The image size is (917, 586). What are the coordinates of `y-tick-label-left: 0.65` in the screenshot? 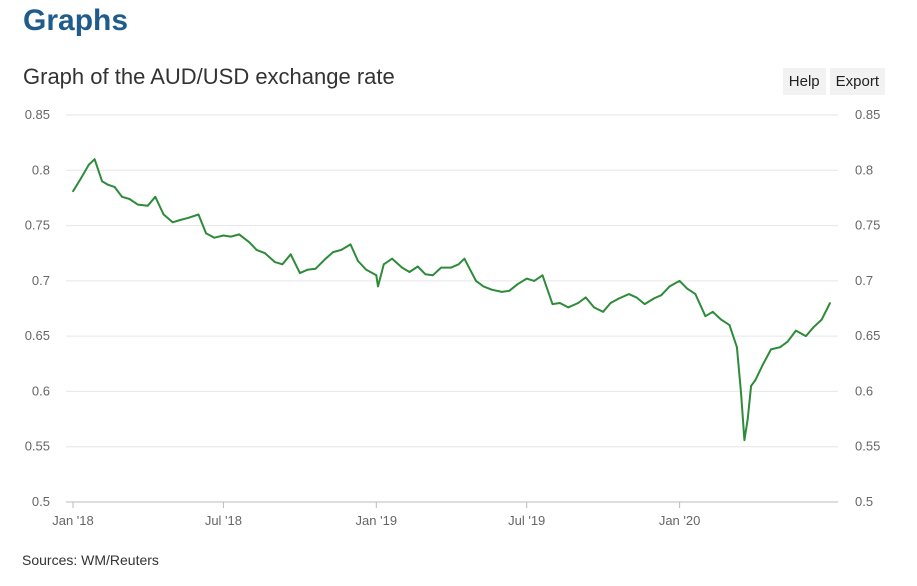 It's located at (37, 335).